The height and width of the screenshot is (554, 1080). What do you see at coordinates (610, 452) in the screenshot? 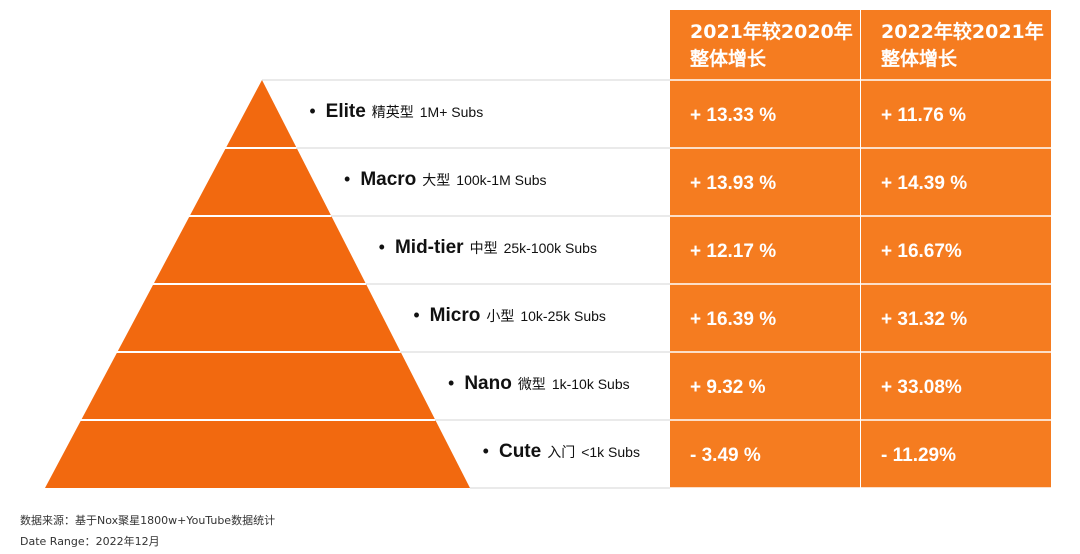
I see `tier-range: <1k Subs` at bounding box center [610, 452].